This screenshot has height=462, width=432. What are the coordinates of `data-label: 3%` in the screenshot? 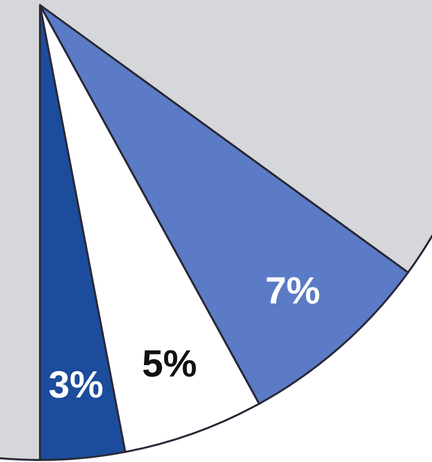 It's located at (76, 385).